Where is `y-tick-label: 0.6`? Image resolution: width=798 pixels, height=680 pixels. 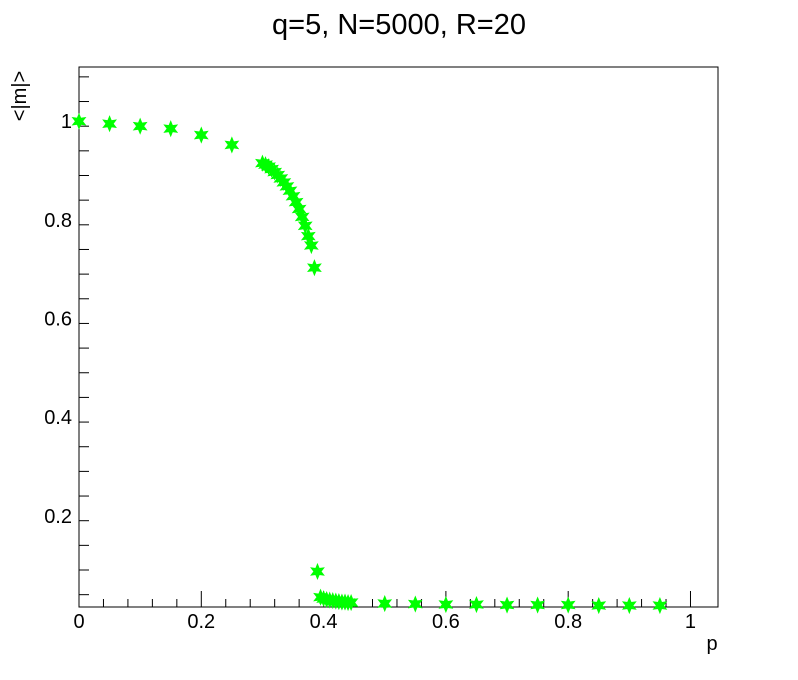
y-tick-label: 0.6 is located at coordinates (58, 320).